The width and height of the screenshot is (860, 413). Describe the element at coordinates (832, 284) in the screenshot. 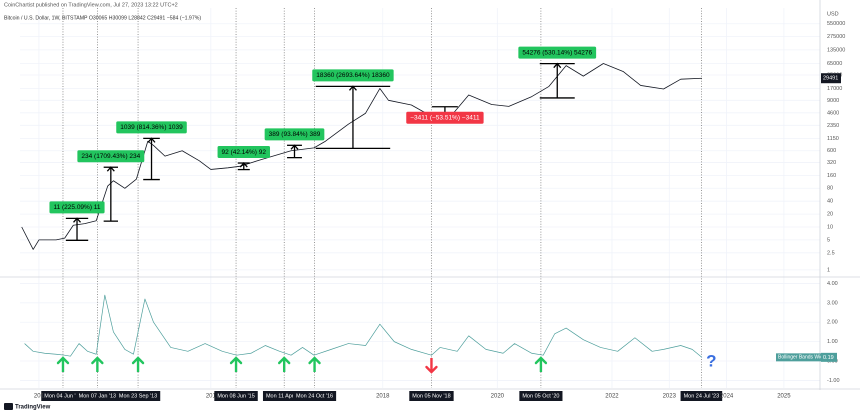

I see `y-tick-label: 4.00` at that location.